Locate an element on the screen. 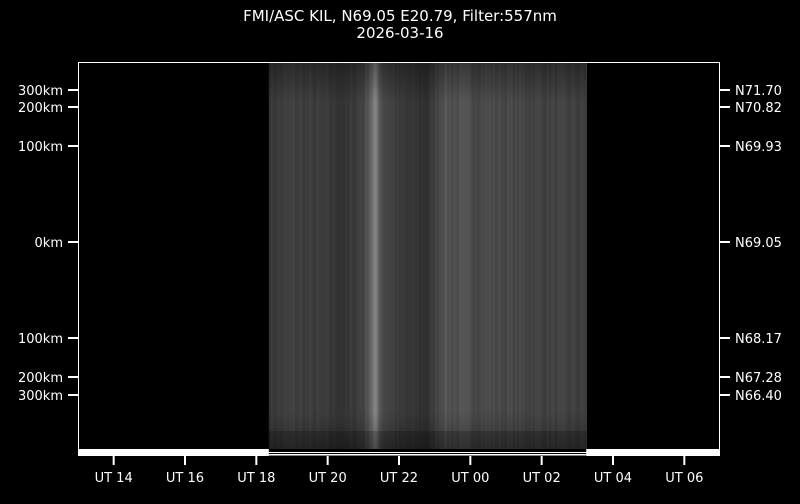  y-tick-label-right: N70.82 is located at coordinates (758, 108).